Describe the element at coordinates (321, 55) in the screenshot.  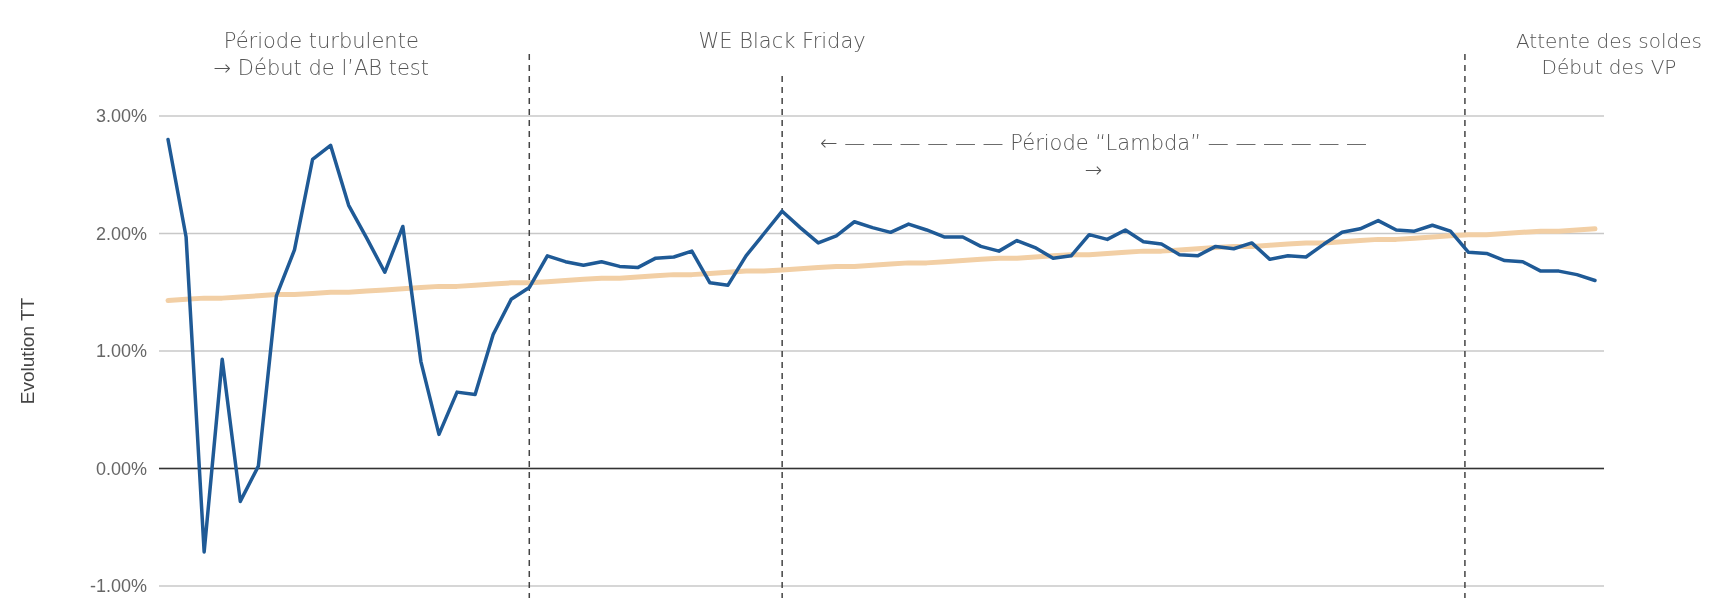
I see `text: Période turbulente → Début de l’AB test` at that location.